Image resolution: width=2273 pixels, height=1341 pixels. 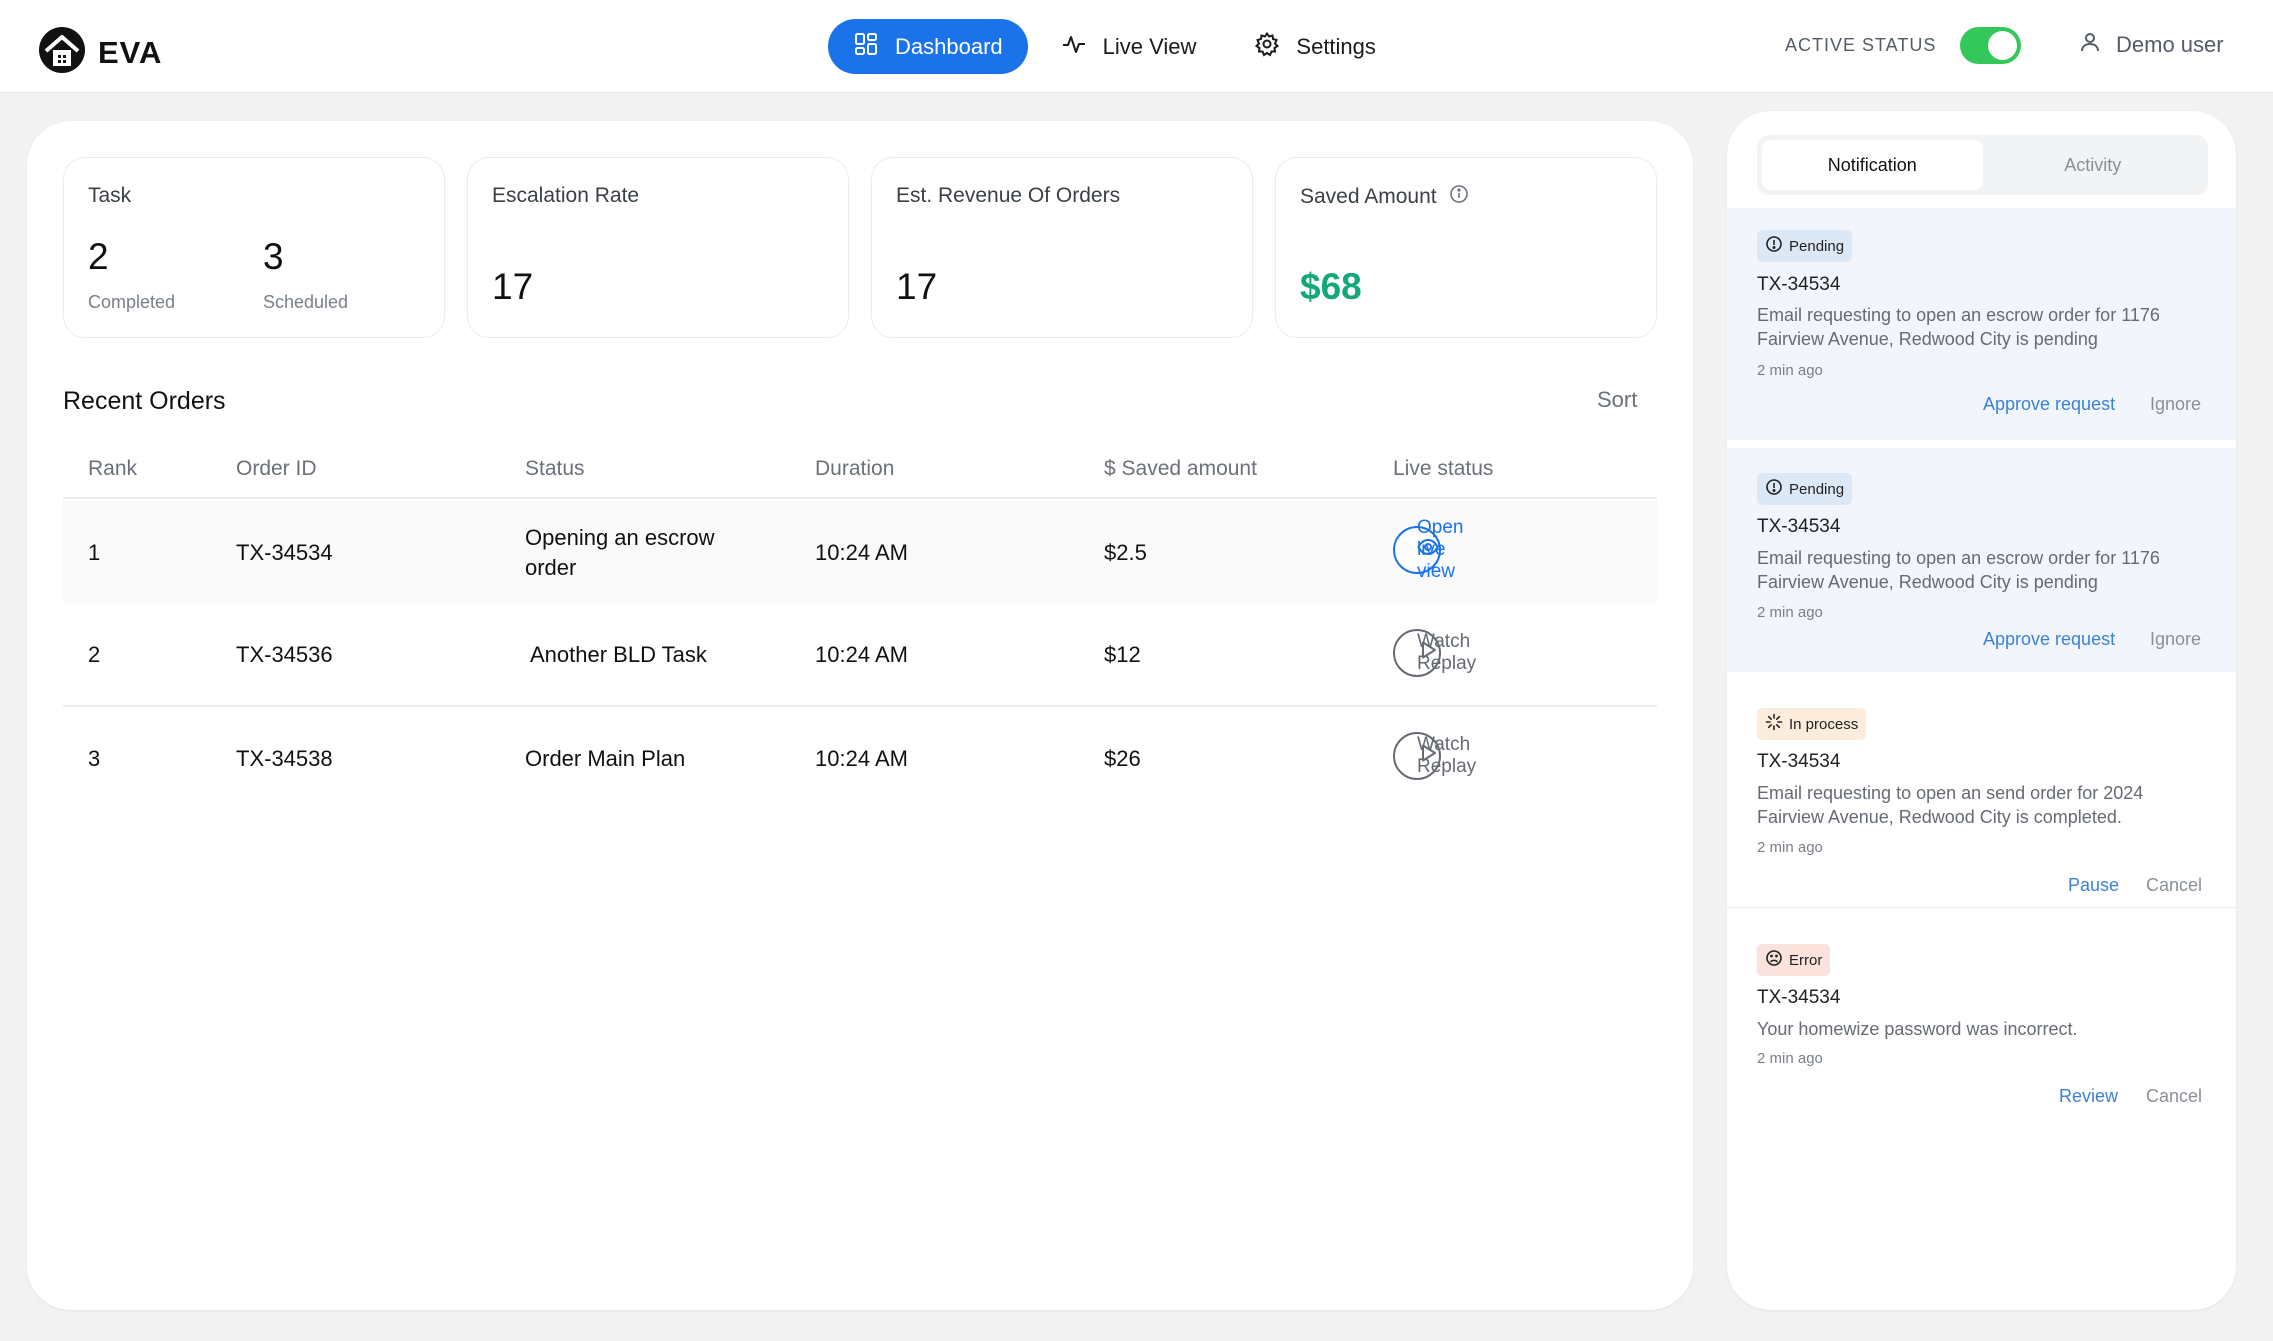 What do you see at coordinates (130, 52) in the screenshot?
I see `brand-name: EVA` at bounding box center [130, 52].